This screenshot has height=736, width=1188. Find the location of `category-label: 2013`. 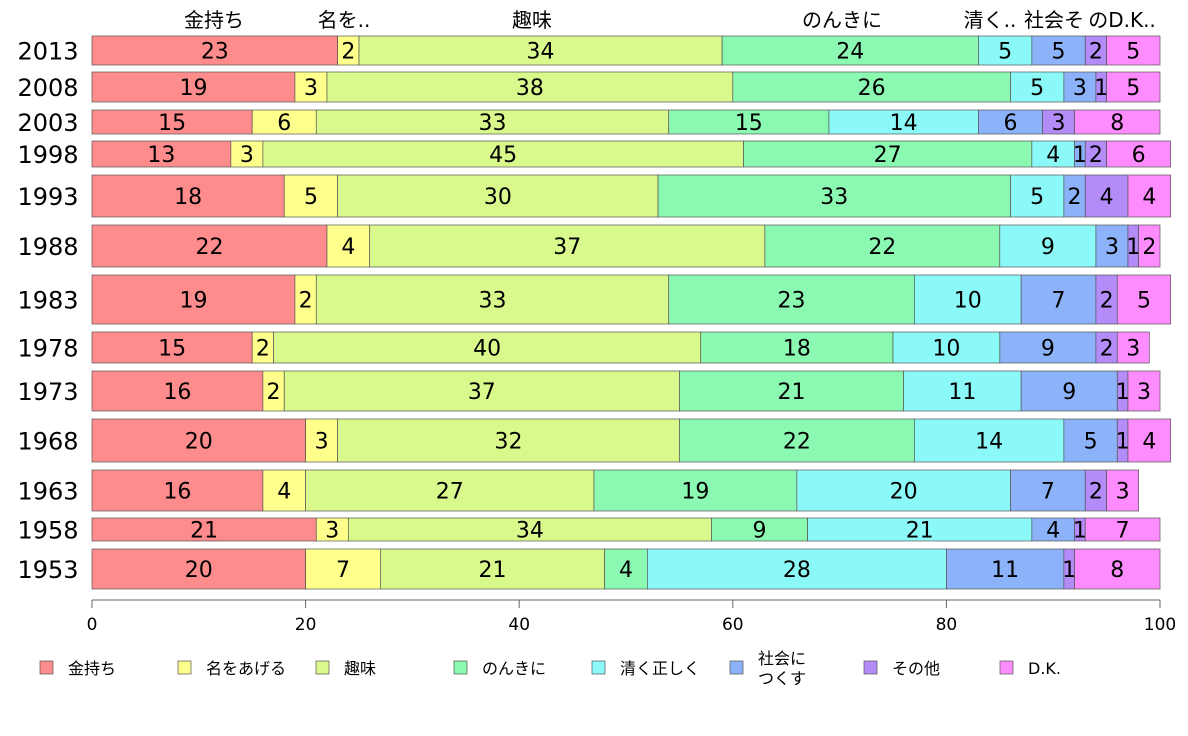

category-label: 2013 is located at coordinates (47, 52).